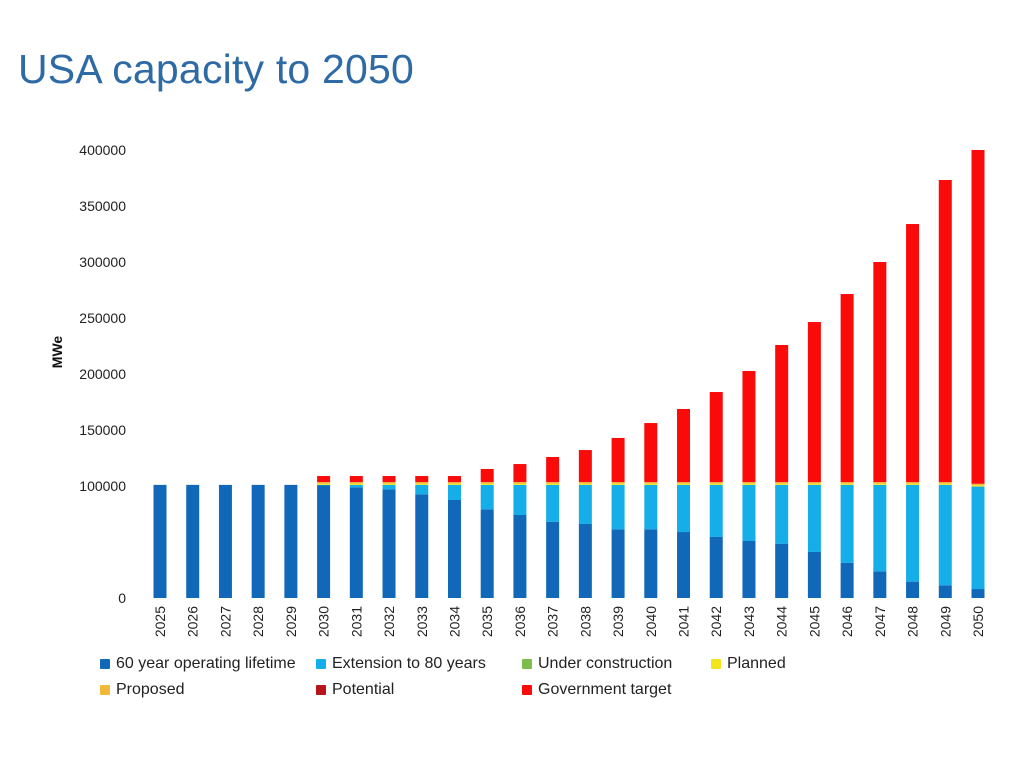 The width and height of the screenshot is (1024, 768). Describe the element at coordinates (102, 150) in the screenshot. I see `y-tick-label: 400000` at that location.